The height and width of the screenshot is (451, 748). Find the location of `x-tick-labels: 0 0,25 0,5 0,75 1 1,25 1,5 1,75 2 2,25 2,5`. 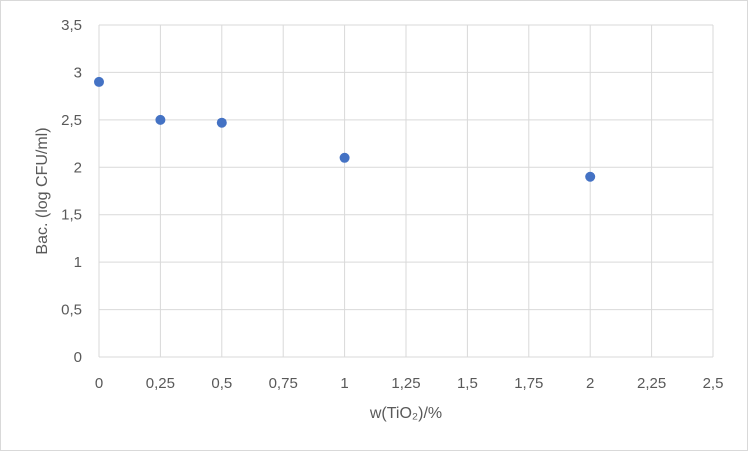

x-tick-labels: 0 0,25 0,5 0,75 1 1,25 1,5 1,75 2 2,25 2,5 is located at coordinates (409, 383).